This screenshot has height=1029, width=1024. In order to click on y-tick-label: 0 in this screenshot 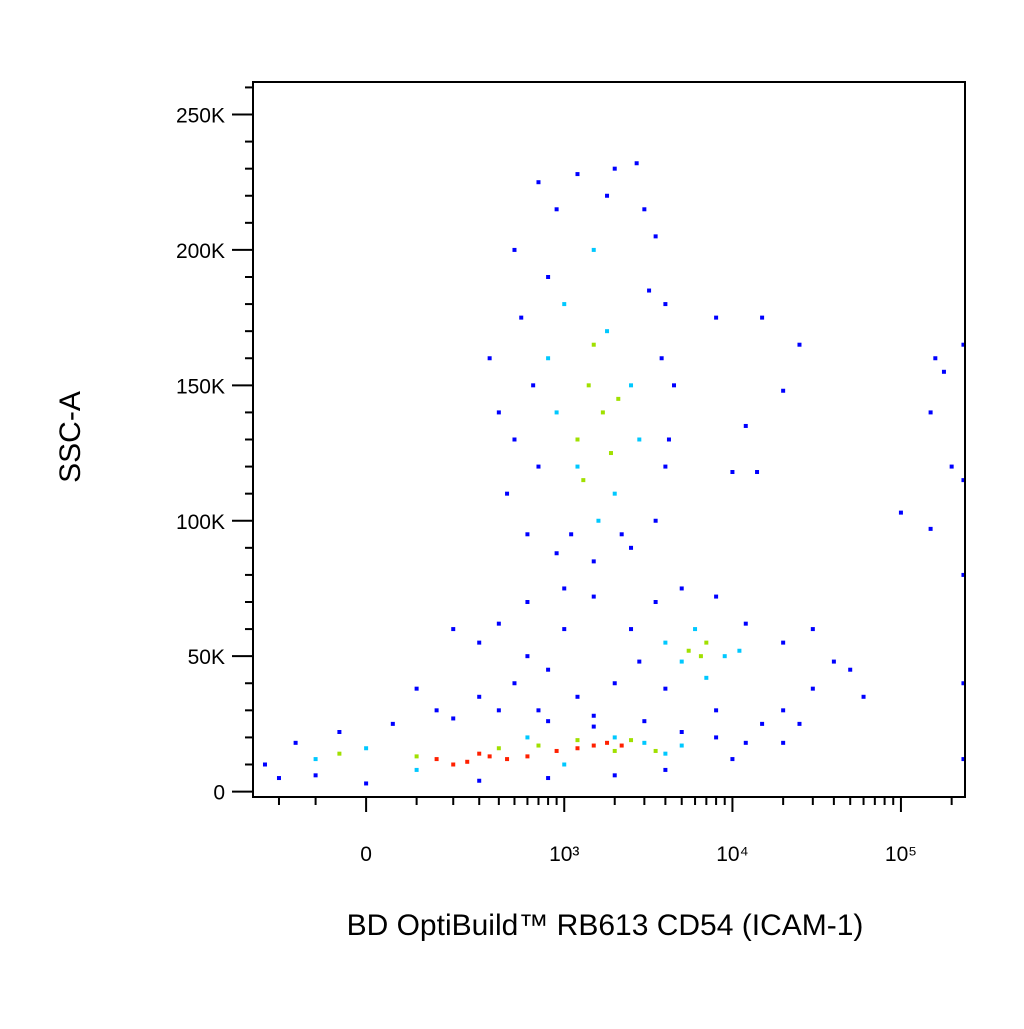, I will do `click(219, 793)`.